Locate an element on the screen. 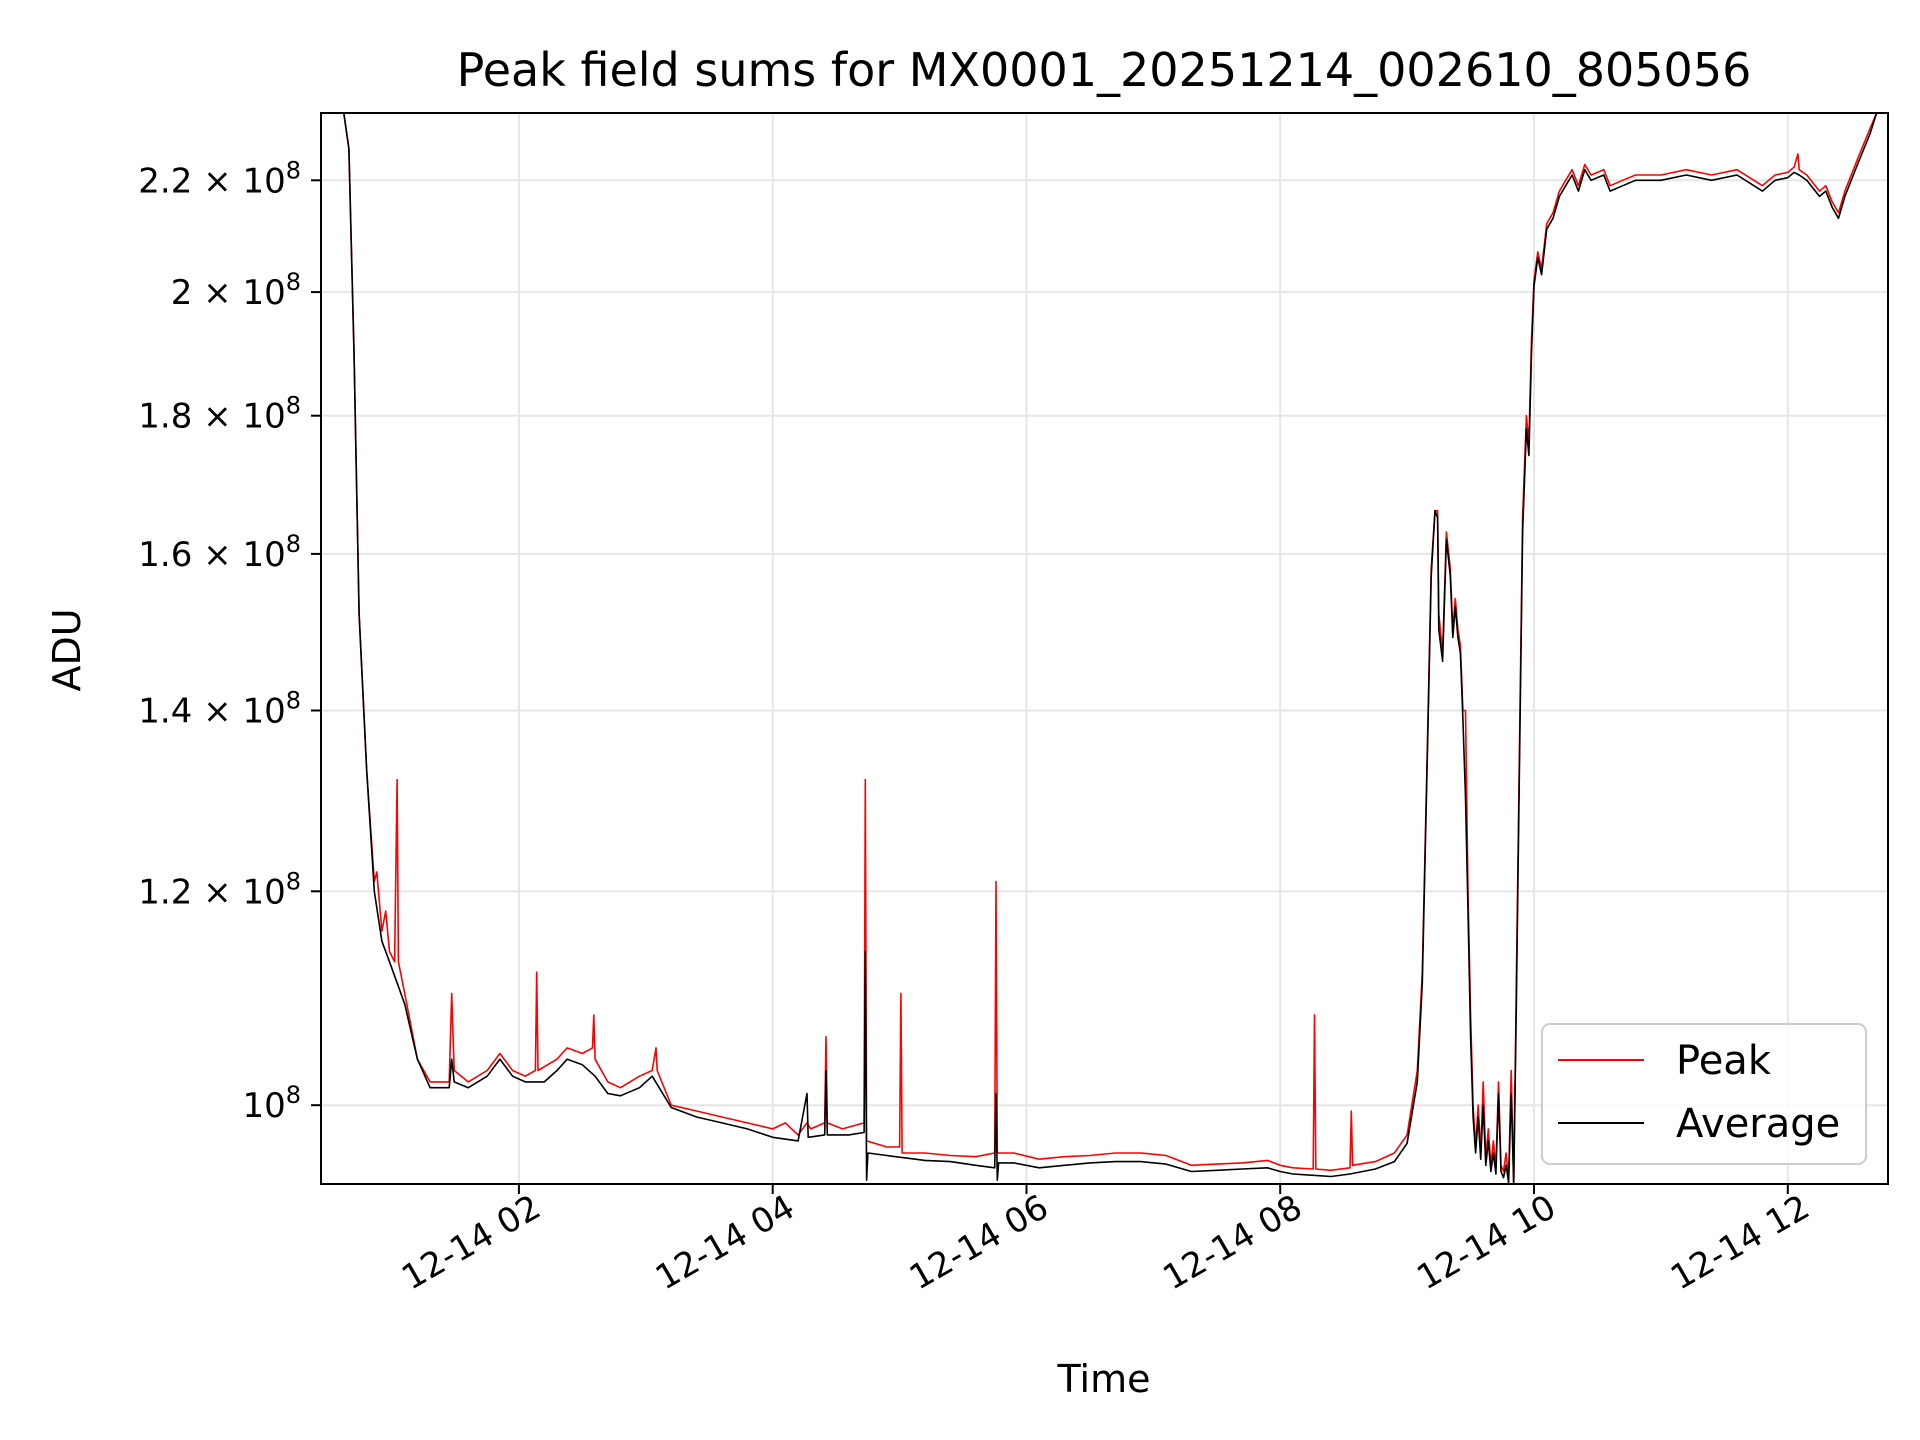 This screenshot has height=1440, width=1920. x-axis-label: Time is located at coordinates (1104, 1379).